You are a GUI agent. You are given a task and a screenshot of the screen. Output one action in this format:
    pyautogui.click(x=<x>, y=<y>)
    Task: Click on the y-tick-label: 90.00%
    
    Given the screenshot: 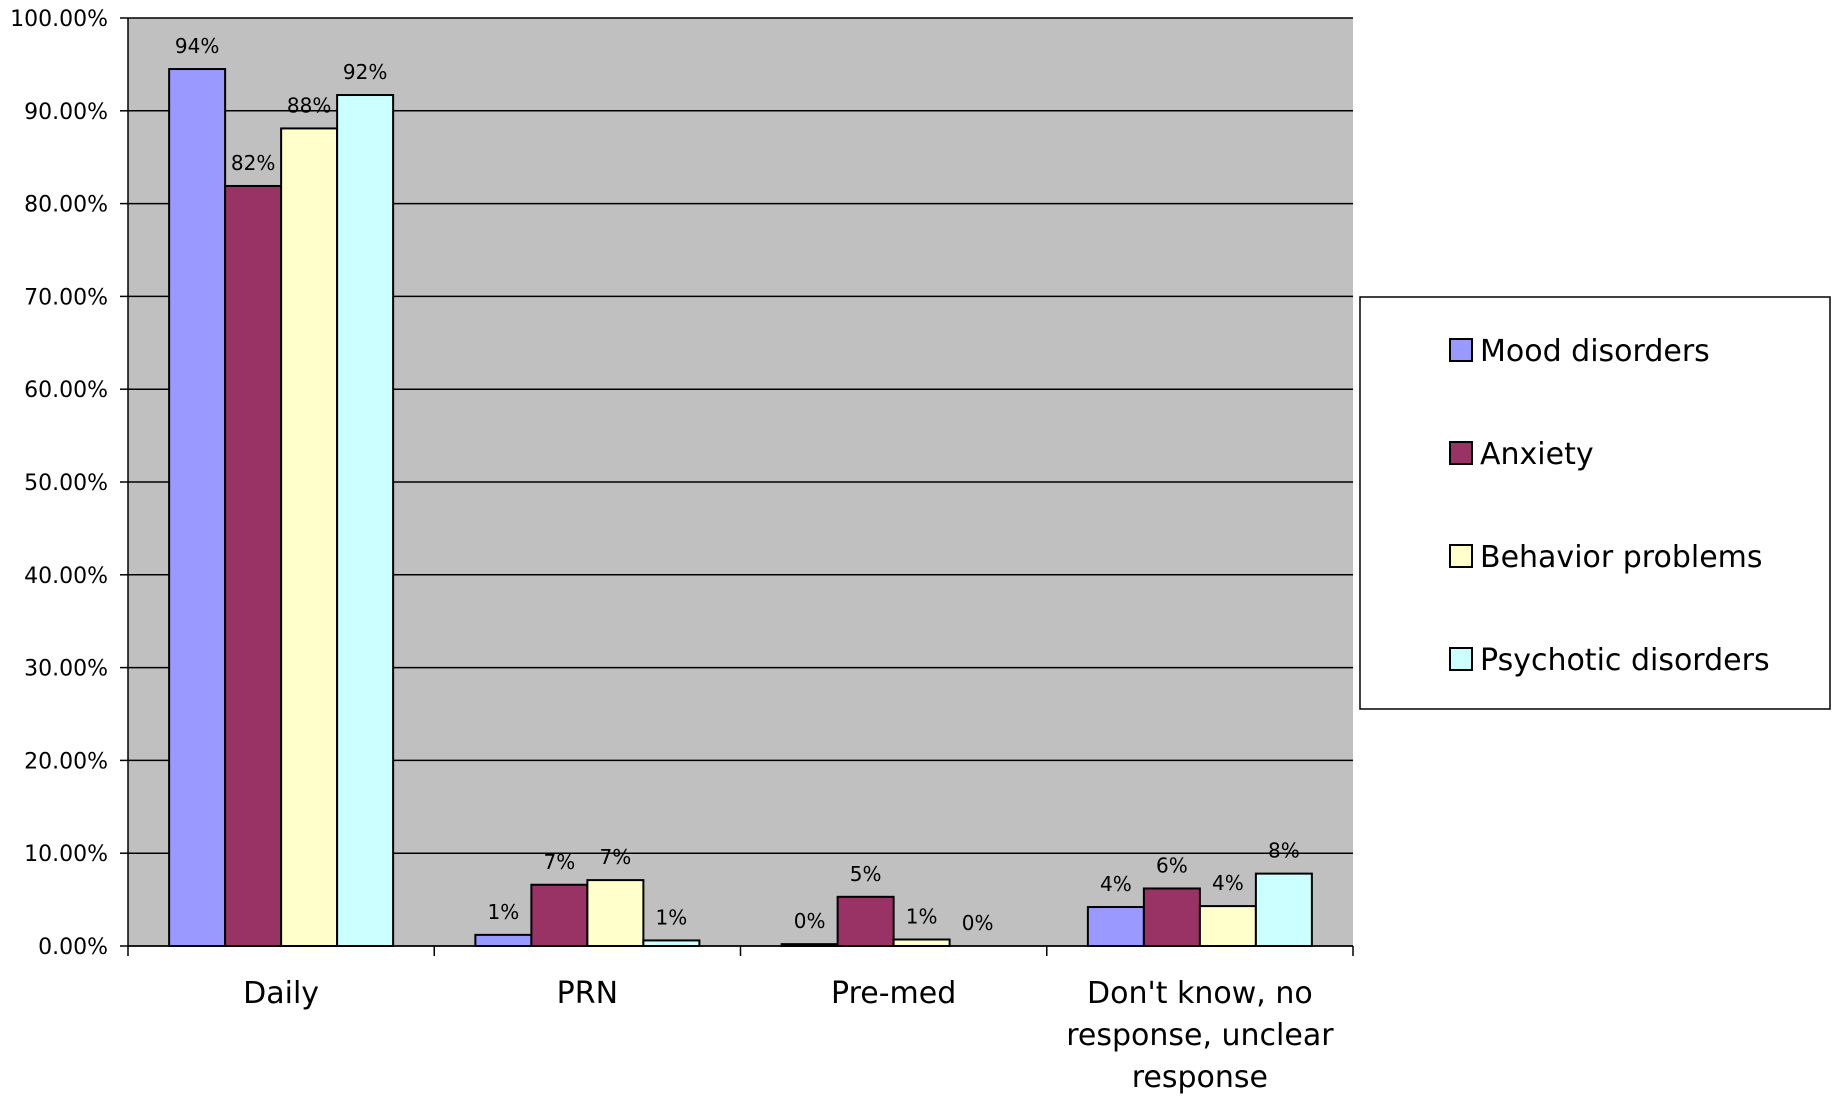 What is the action you would take?
    pyautogui.click(x=66, y=112)
    